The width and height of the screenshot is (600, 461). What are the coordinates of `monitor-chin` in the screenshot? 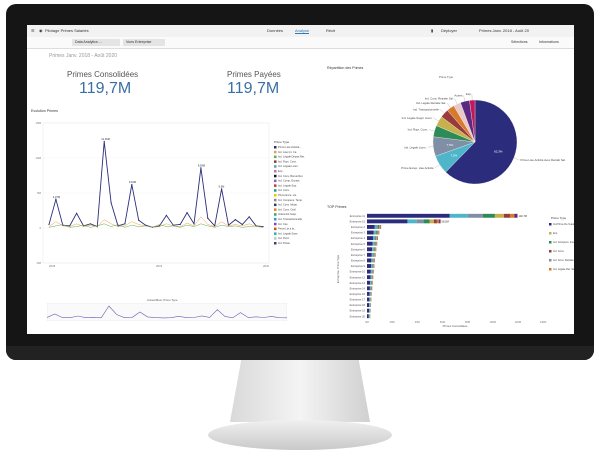 It's located at (300, 353).